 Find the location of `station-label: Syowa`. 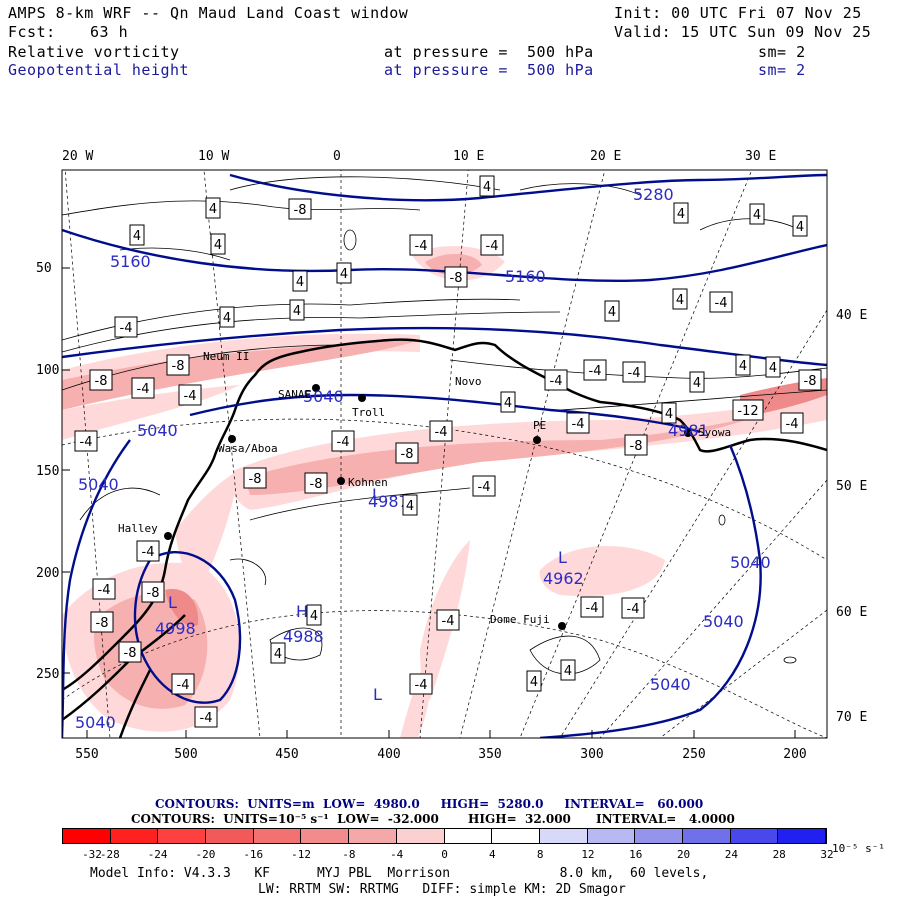

station-label: Syowa is located at coordinates (714, 432).